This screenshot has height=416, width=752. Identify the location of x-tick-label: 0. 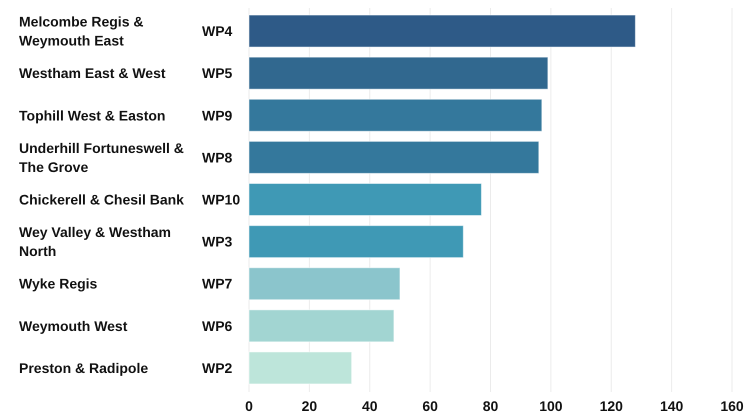
(249, 406).